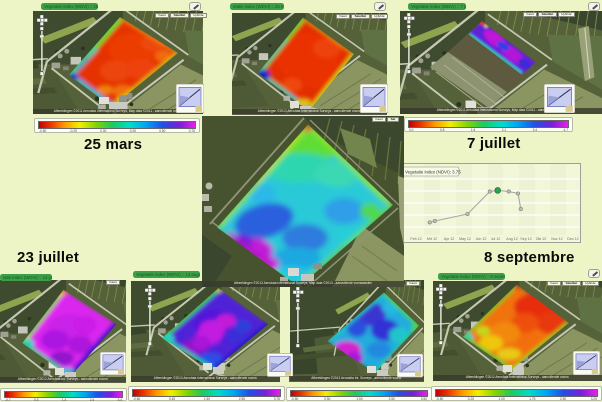 The width and height of the screenshot is (602, 402). I want to click on svg-text: Apr 12, so click(449, 239).